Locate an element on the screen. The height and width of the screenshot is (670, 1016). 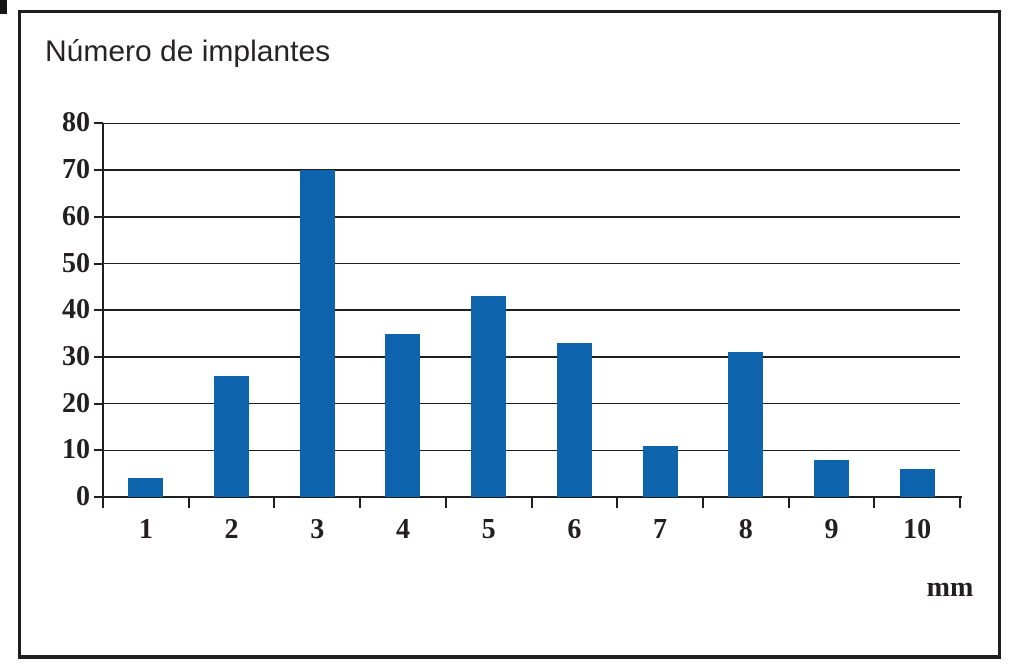
y-tick-label-20: 20 is located at coordinates (76, 403).